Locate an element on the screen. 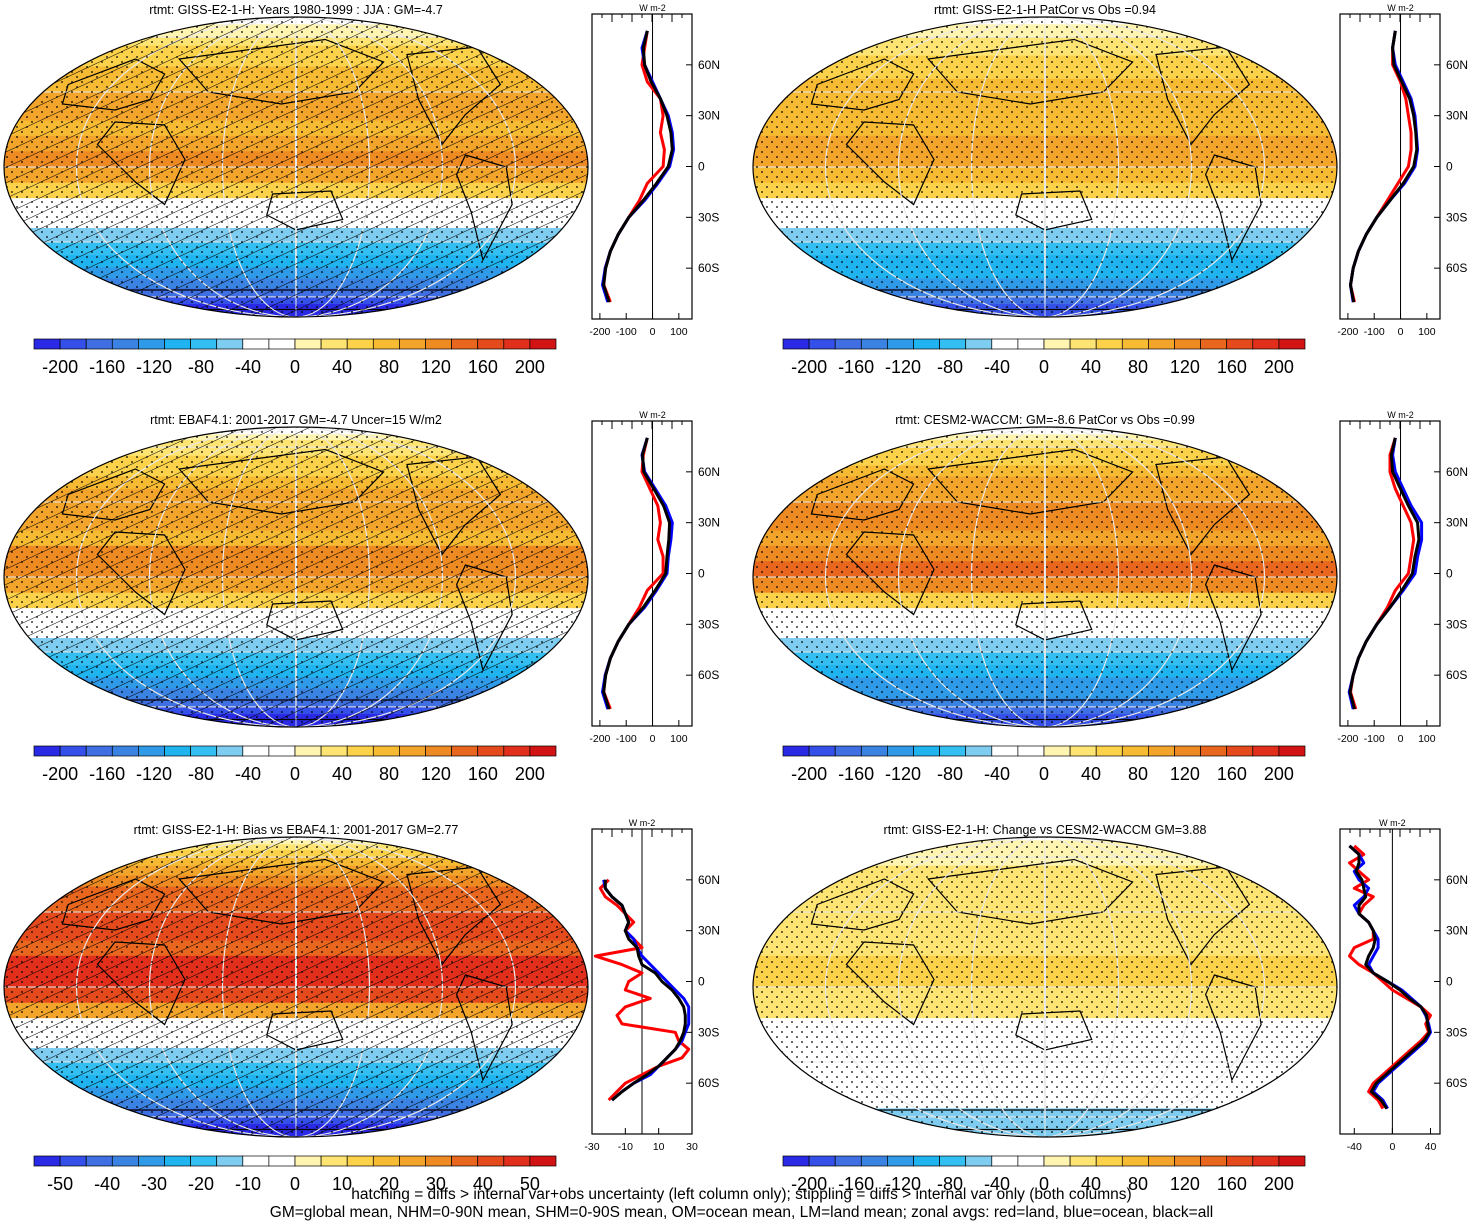 This screenshot has width=1483, height=1222. y-tick-label: 30S is located at coordinates (1456, 1032).